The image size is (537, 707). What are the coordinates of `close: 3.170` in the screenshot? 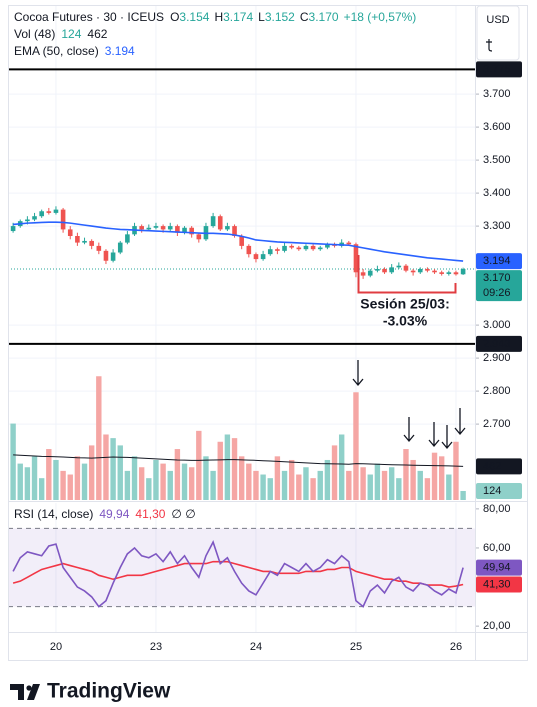 It's located at (324, 17).